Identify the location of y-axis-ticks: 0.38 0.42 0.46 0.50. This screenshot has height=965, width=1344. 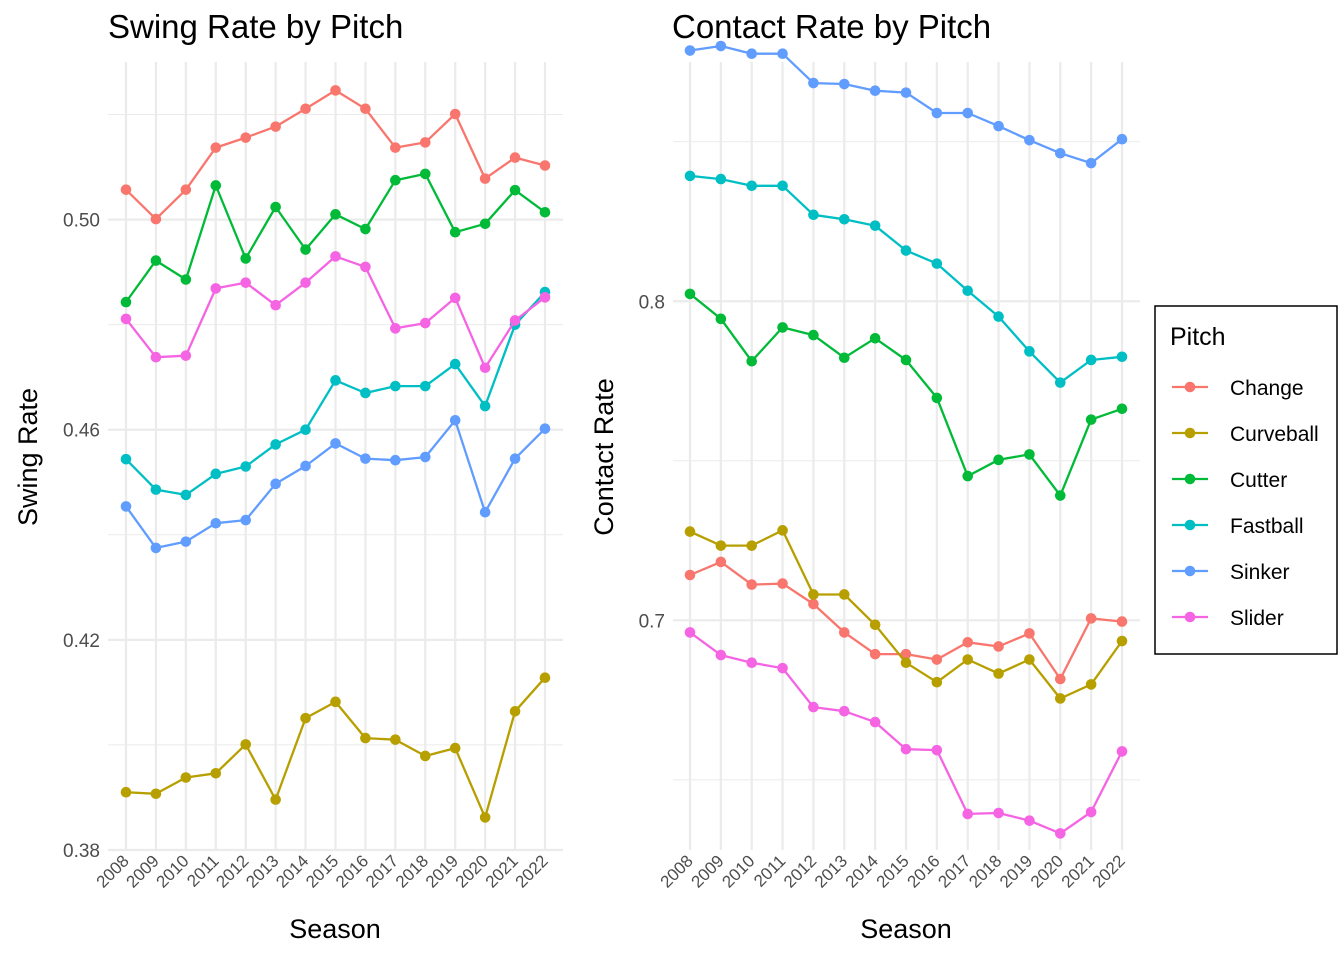
(81, 536).